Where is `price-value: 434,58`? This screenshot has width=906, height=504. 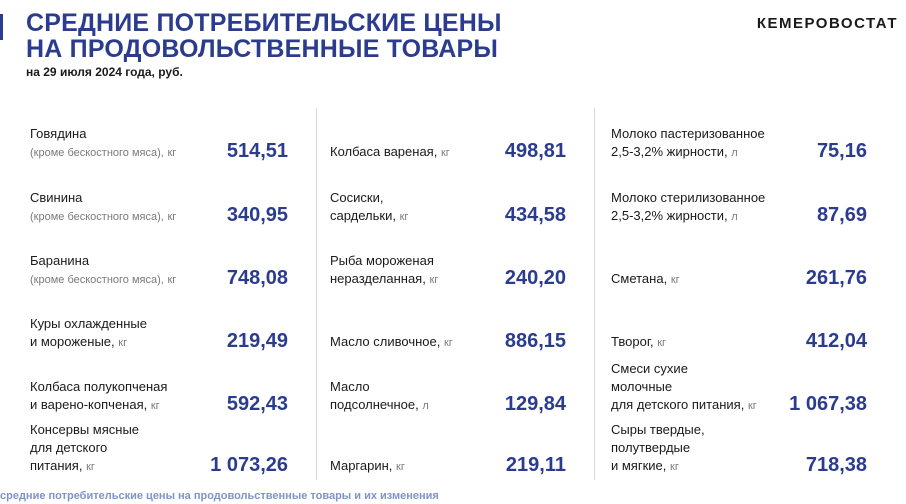 price-value: 434,58 is located at coordinates (535, 215).